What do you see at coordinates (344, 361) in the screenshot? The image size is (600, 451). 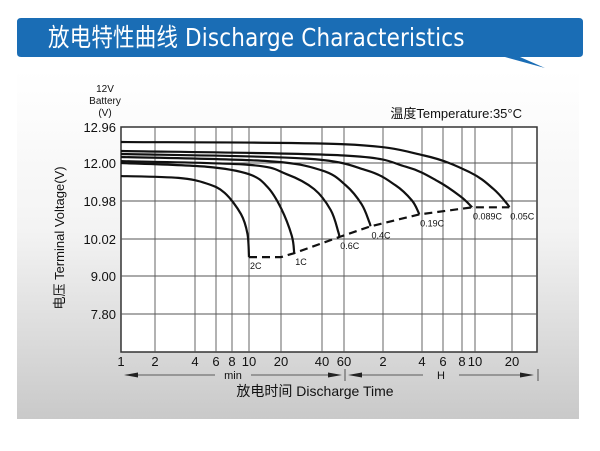 I see `x-tick-label: 60` at bounding box center [344, 361].